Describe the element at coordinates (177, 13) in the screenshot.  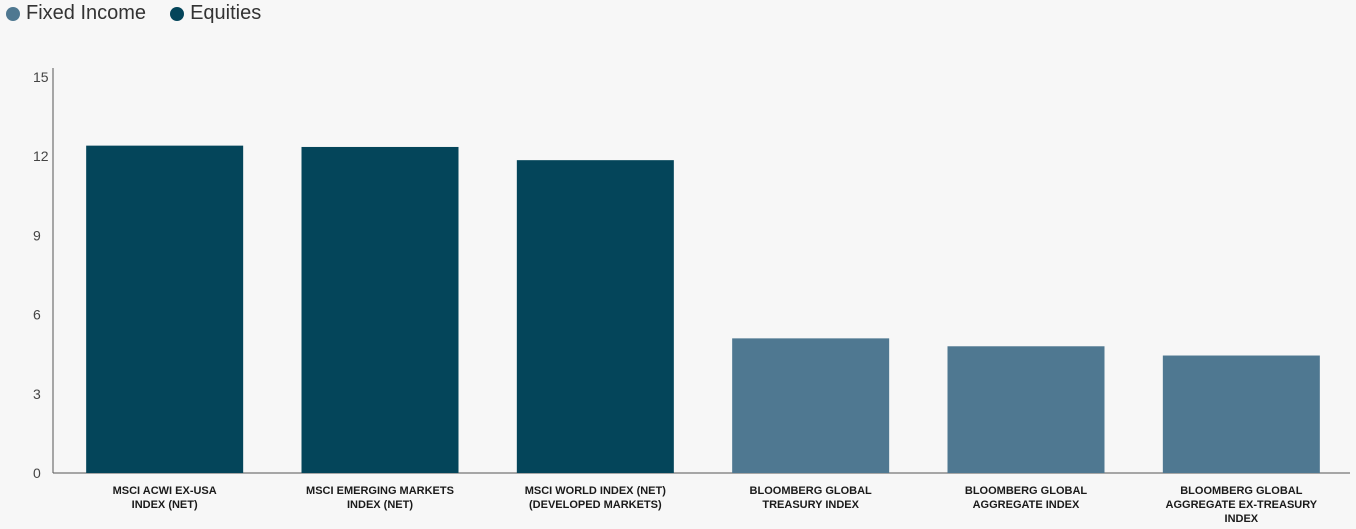
I see `legend-dot-equities` at that location.